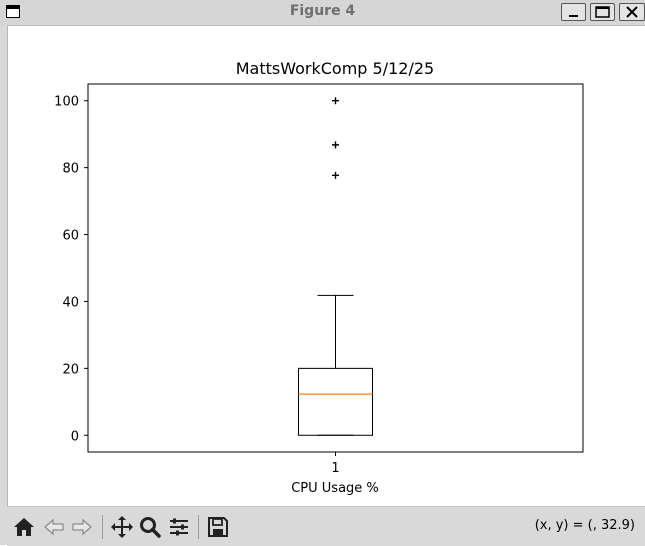  What do you see at coordinates (573, 16) in the screenshot?
I see `minimize-icon` at bounding box center [573, 16].